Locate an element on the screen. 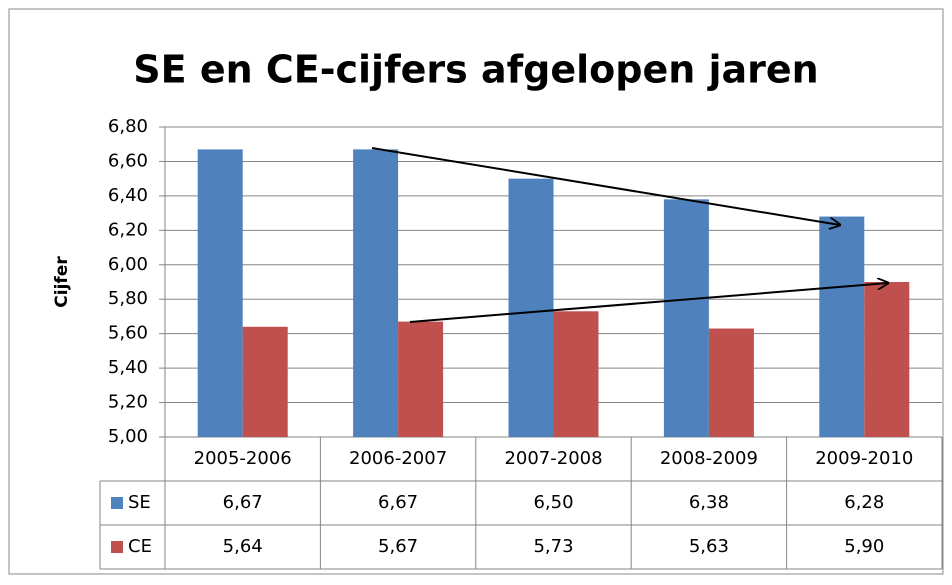 This screenshot has width=952, height=585. table-value: 5,90 is located at coordinates (864, 546).